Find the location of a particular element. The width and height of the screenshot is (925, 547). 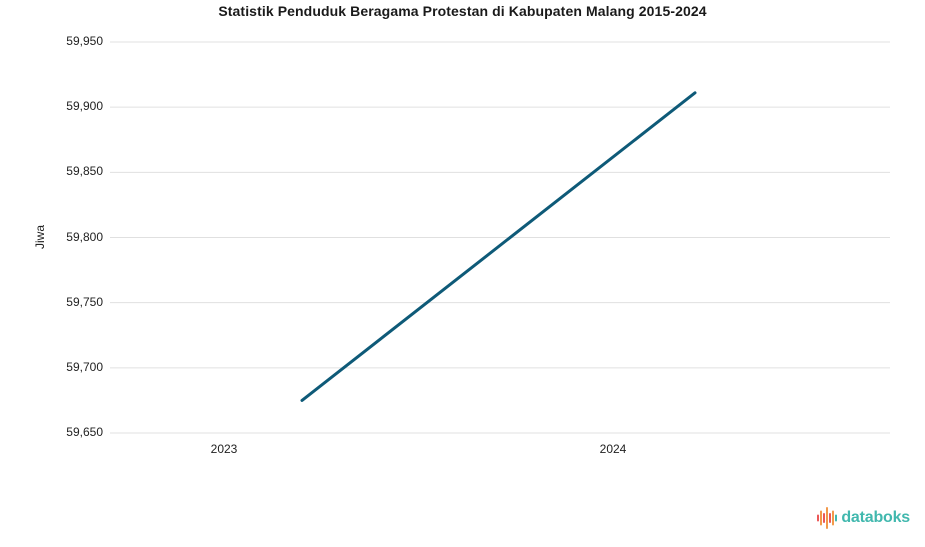

databoks-logo: databoks is located at coordinates (863, 518).